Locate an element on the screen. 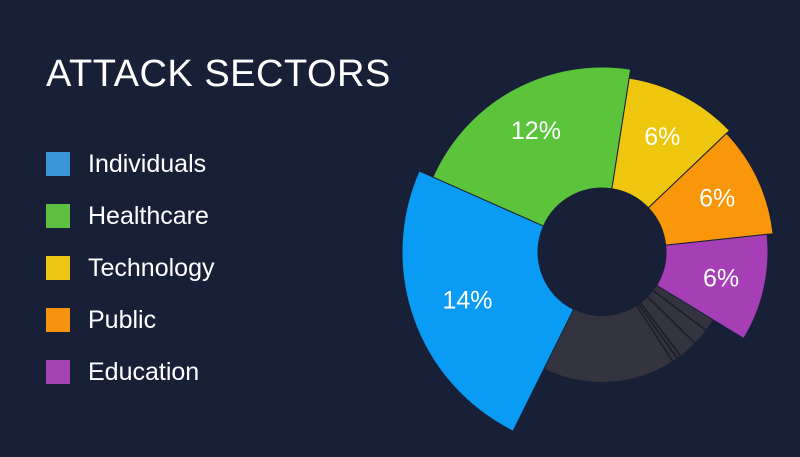 The image size is (800, 457). slice-education is located at coordinates (712, 286).